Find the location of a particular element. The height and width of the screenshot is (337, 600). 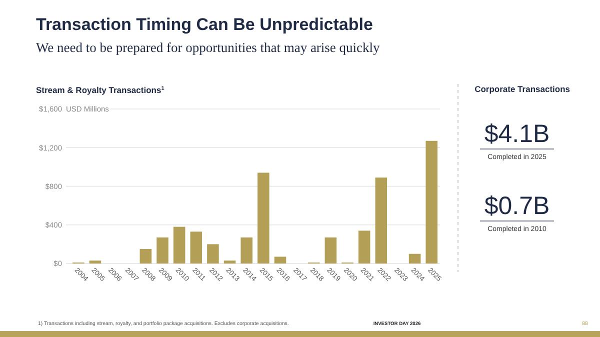

chart-title: Transaction Timing Can Be Unpredictable is located at coordinates (204, 24).